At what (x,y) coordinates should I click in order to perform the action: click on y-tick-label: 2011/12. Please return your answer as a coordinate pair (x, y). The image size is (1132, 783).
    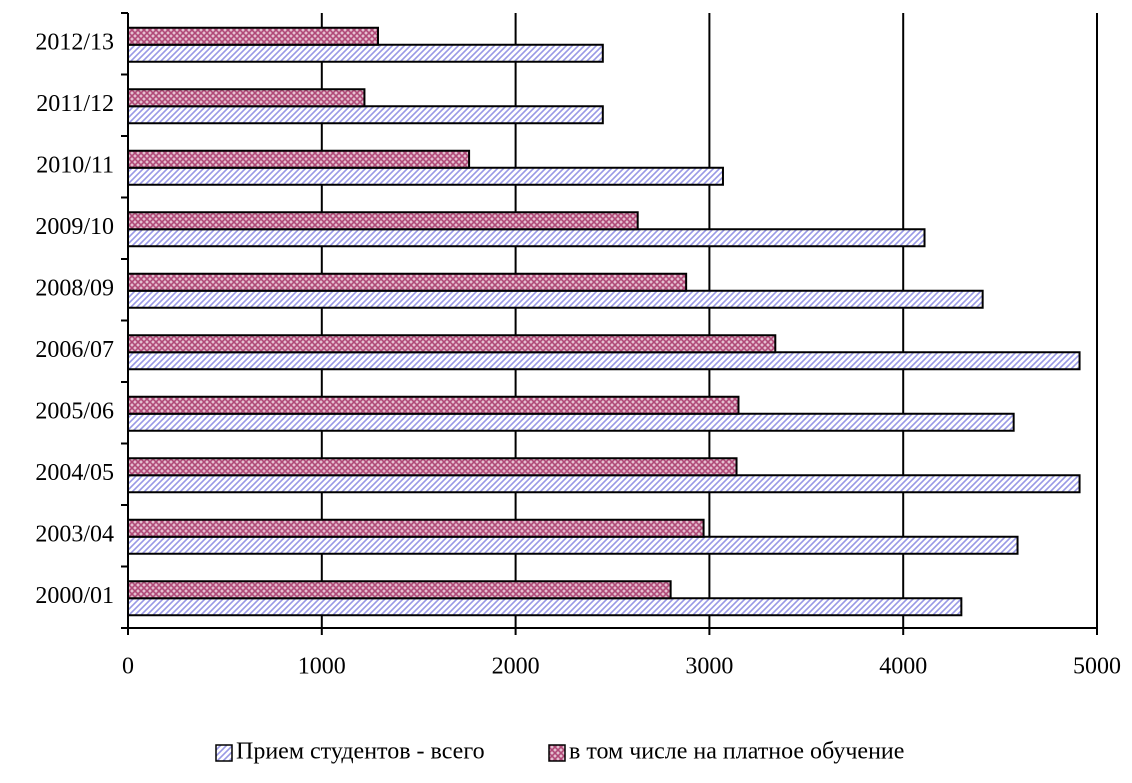
    Looking at the image, I should click on (75, 104).